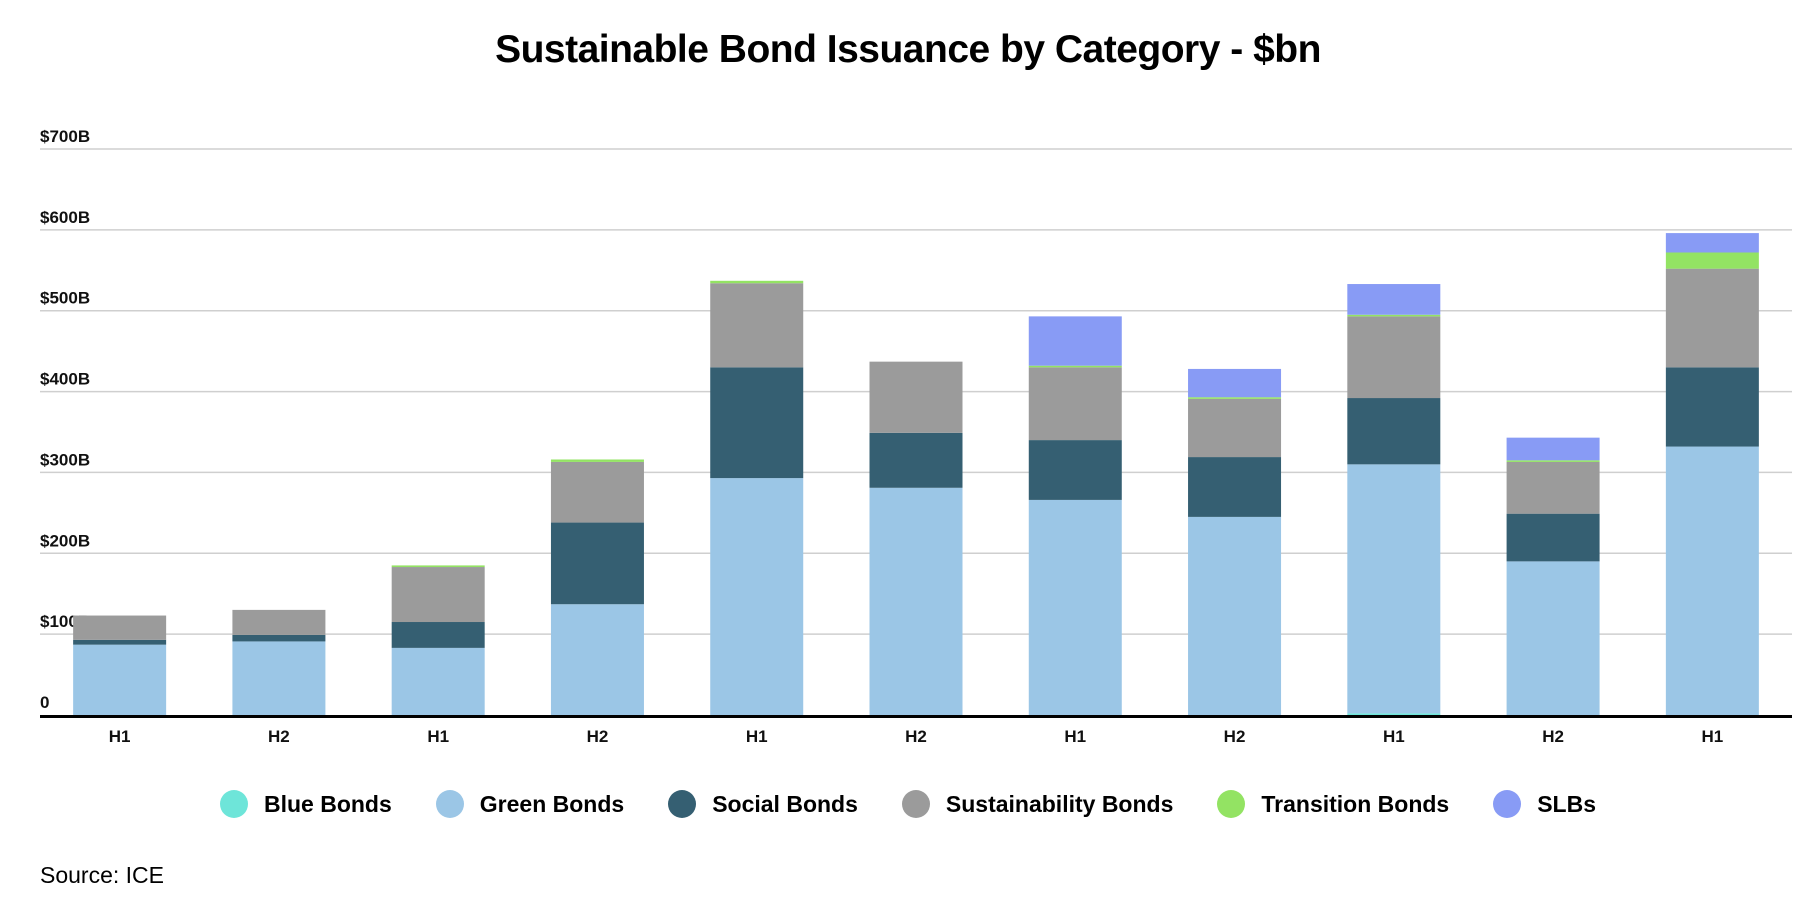  What do you see at coordinates (65, 298) in the screenshot?
I see `y-tick-label: $500B` at bounding box center [65, 298].